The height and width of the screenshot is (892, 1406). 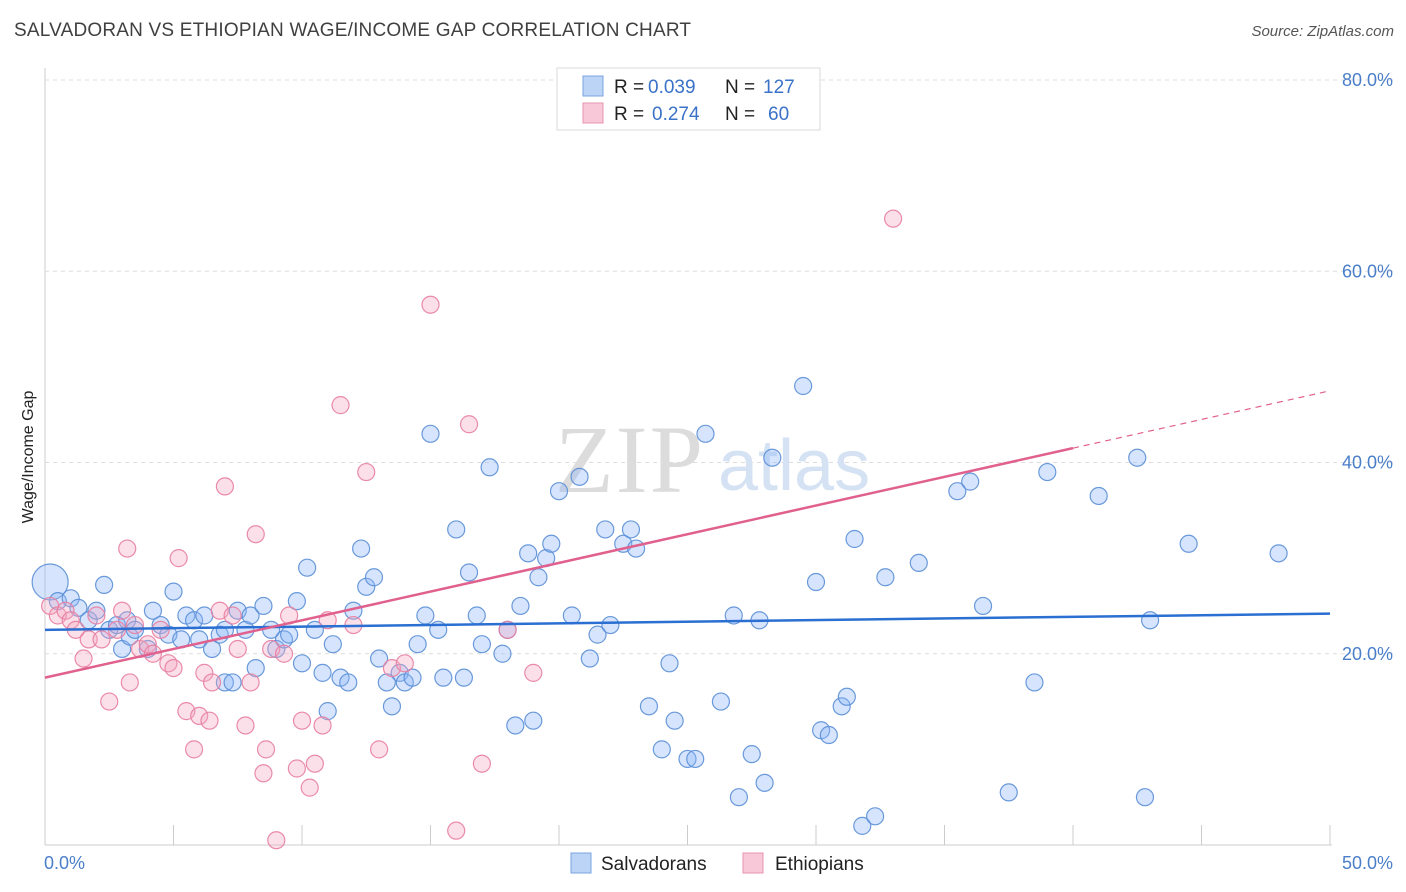 What do you see at coordinates (672, 87) in the screenshot?
I see `legend-r-value-1: 0.039` at bounding box center [672, 87].